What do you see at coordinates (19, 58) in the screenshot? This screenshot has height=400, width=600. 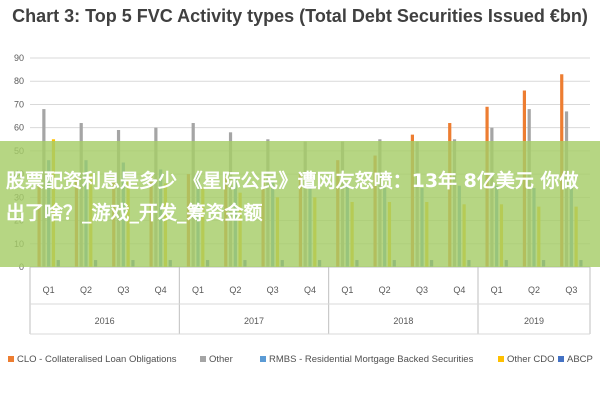 I see `y-tick-label: 90` at bounding box center [19, 58].